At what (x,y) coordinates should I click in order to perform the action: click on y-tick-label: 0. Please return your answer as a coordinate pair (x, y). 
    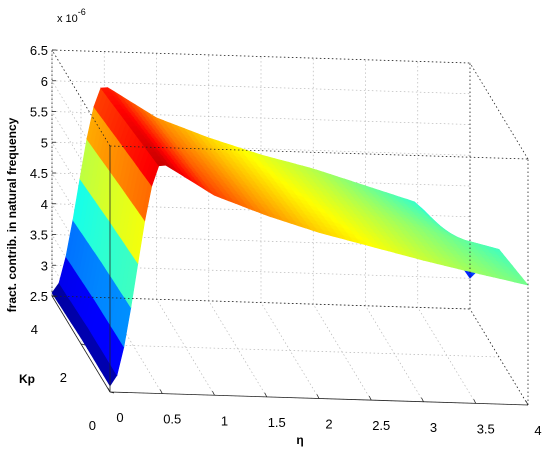
    Looking at the image, I should click on (92, 425).